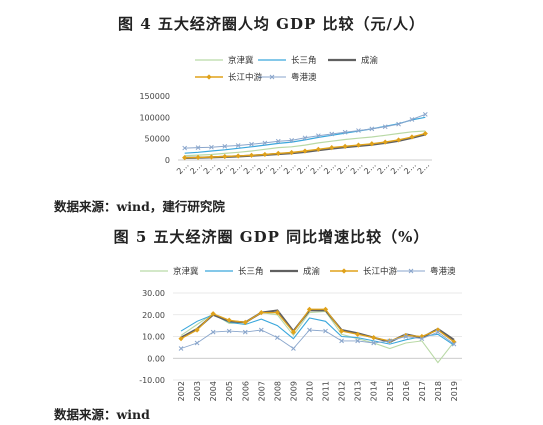 This screenshot has height=425, width=543. What do you see at coordinates (157, 139) in the screenshot?
I see `chart1-y-tick: 50000` at bounding box center [157, 139].